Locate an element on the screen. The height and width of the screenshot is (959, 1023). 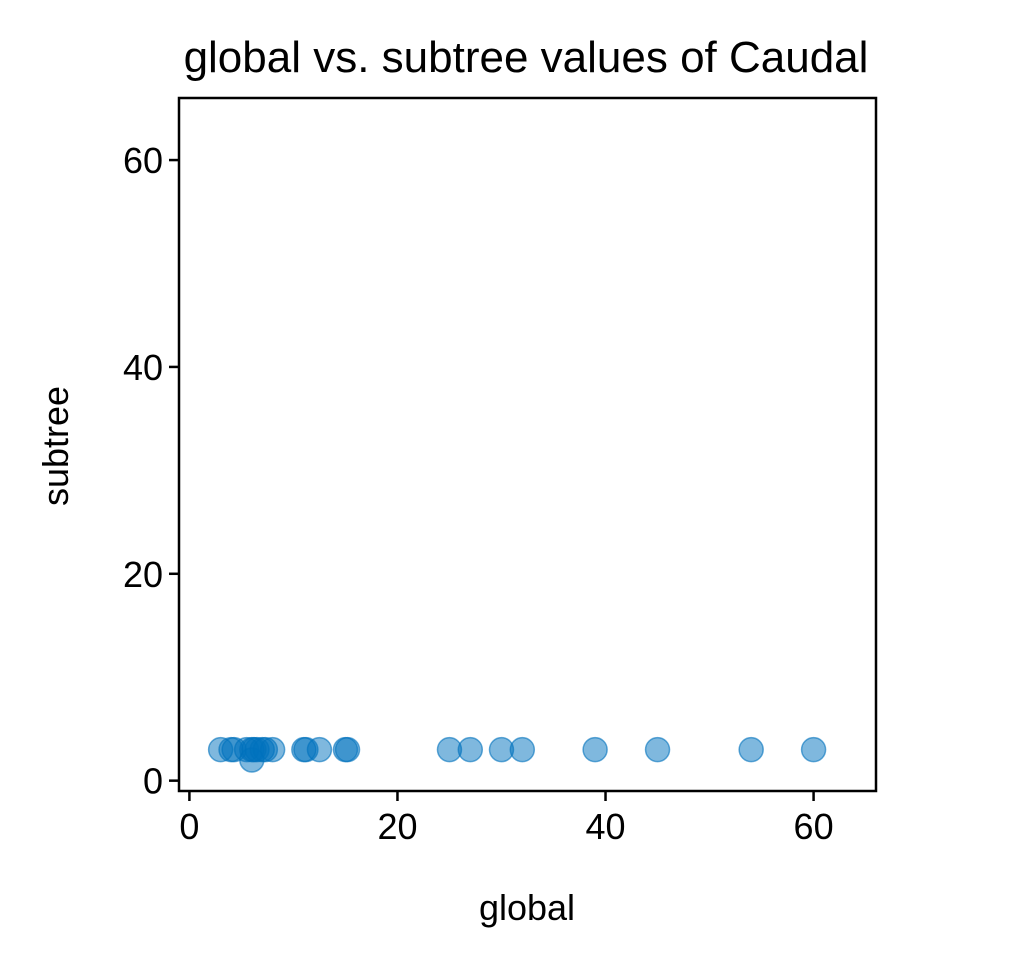
x-axis-label: global is located at coordinates (527, 907).